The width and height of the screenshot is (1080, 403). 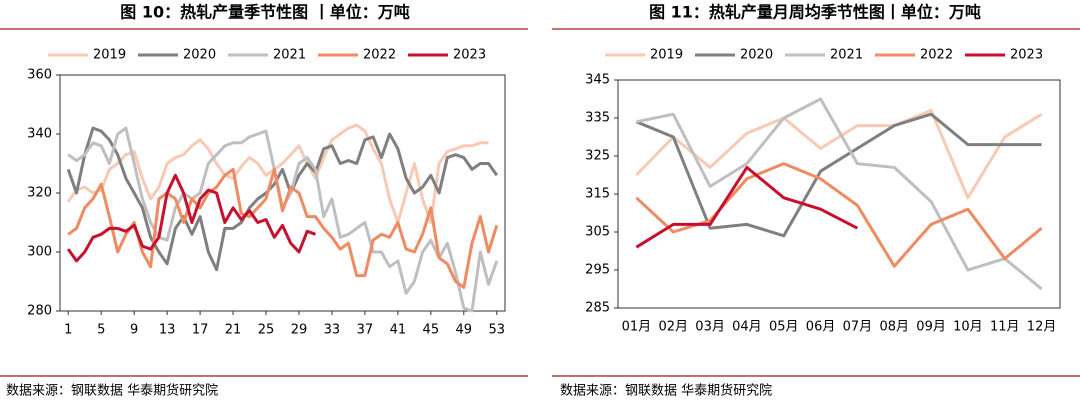 I want to click on x-tick-label: 05月, so click(x=784, y=327).